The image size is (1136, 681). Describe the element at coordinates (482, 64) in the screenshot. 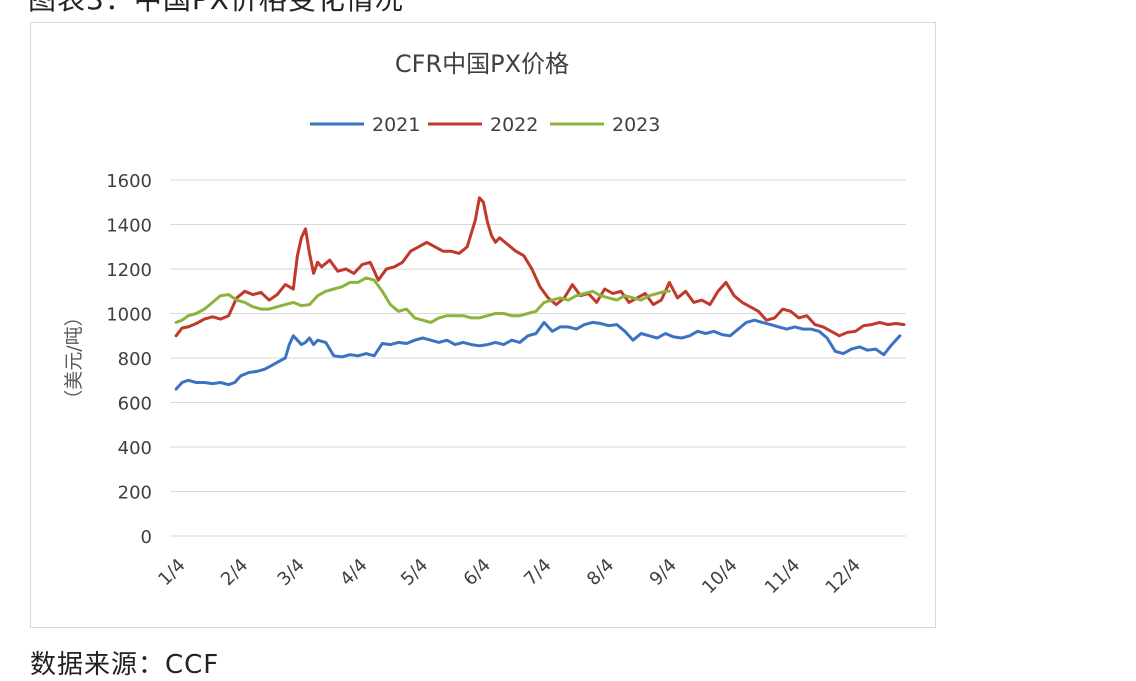

I see `chart-title: CFR中国PX价格` at that location.